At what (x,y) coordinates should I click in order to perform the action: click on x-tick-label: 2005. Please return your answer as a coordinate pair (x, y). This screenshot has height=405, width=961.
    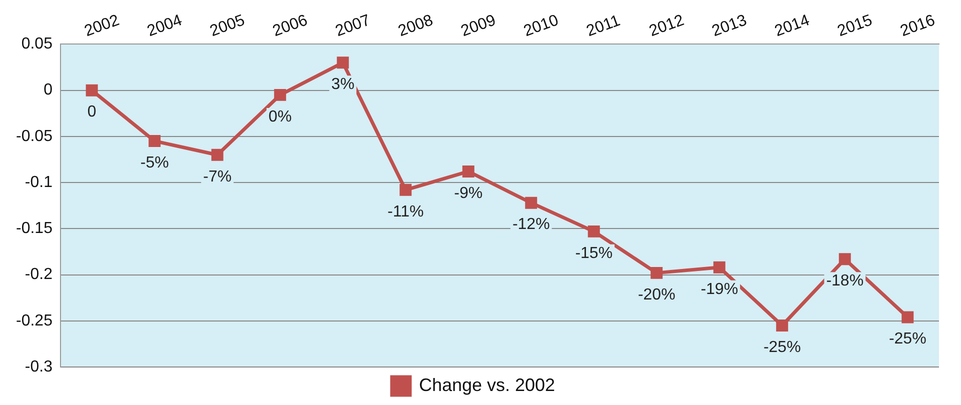
    Looking at the image, I should click on (228, 26).